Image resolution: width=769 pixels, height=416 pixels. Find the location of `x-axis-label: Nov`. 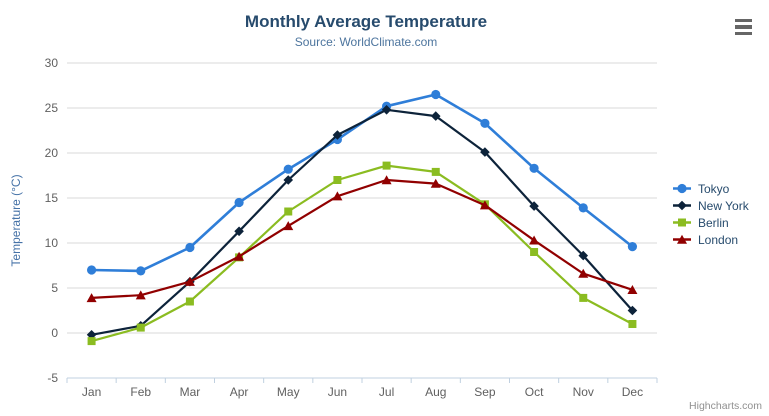

x-axis-label: Nov is located at coordinates (583, 392).